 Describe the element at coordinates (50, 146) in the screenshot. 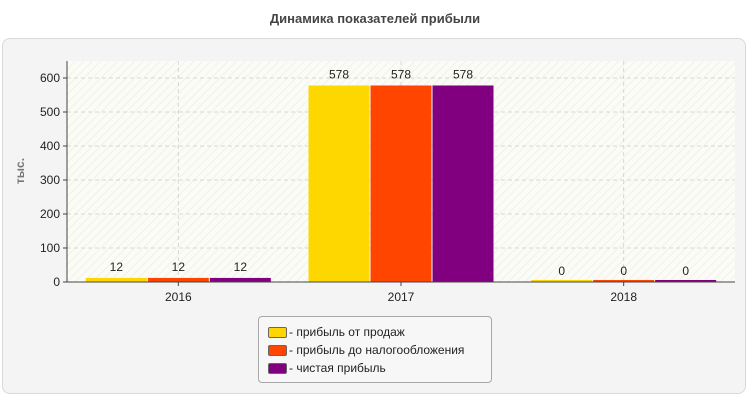

I see `y-tick-label: 400` at that location.